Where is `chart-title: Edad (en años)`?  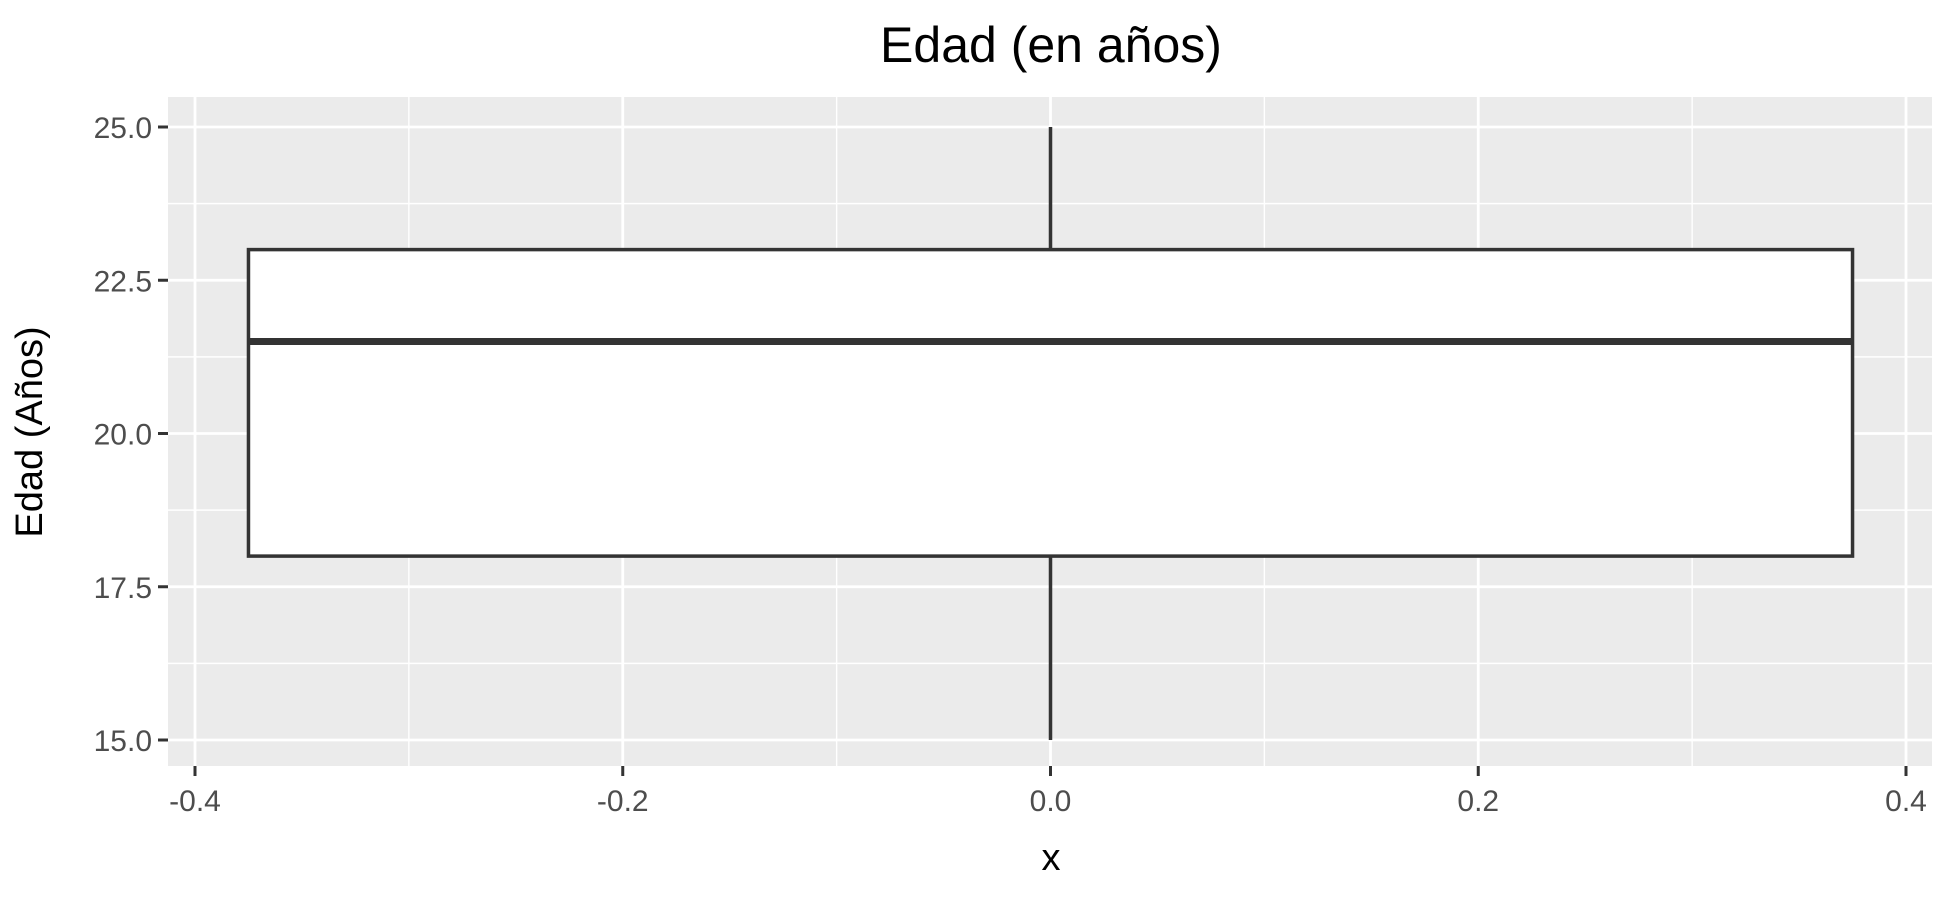 chart-title: Edad (en años) is located at coordinates (1051, 45).